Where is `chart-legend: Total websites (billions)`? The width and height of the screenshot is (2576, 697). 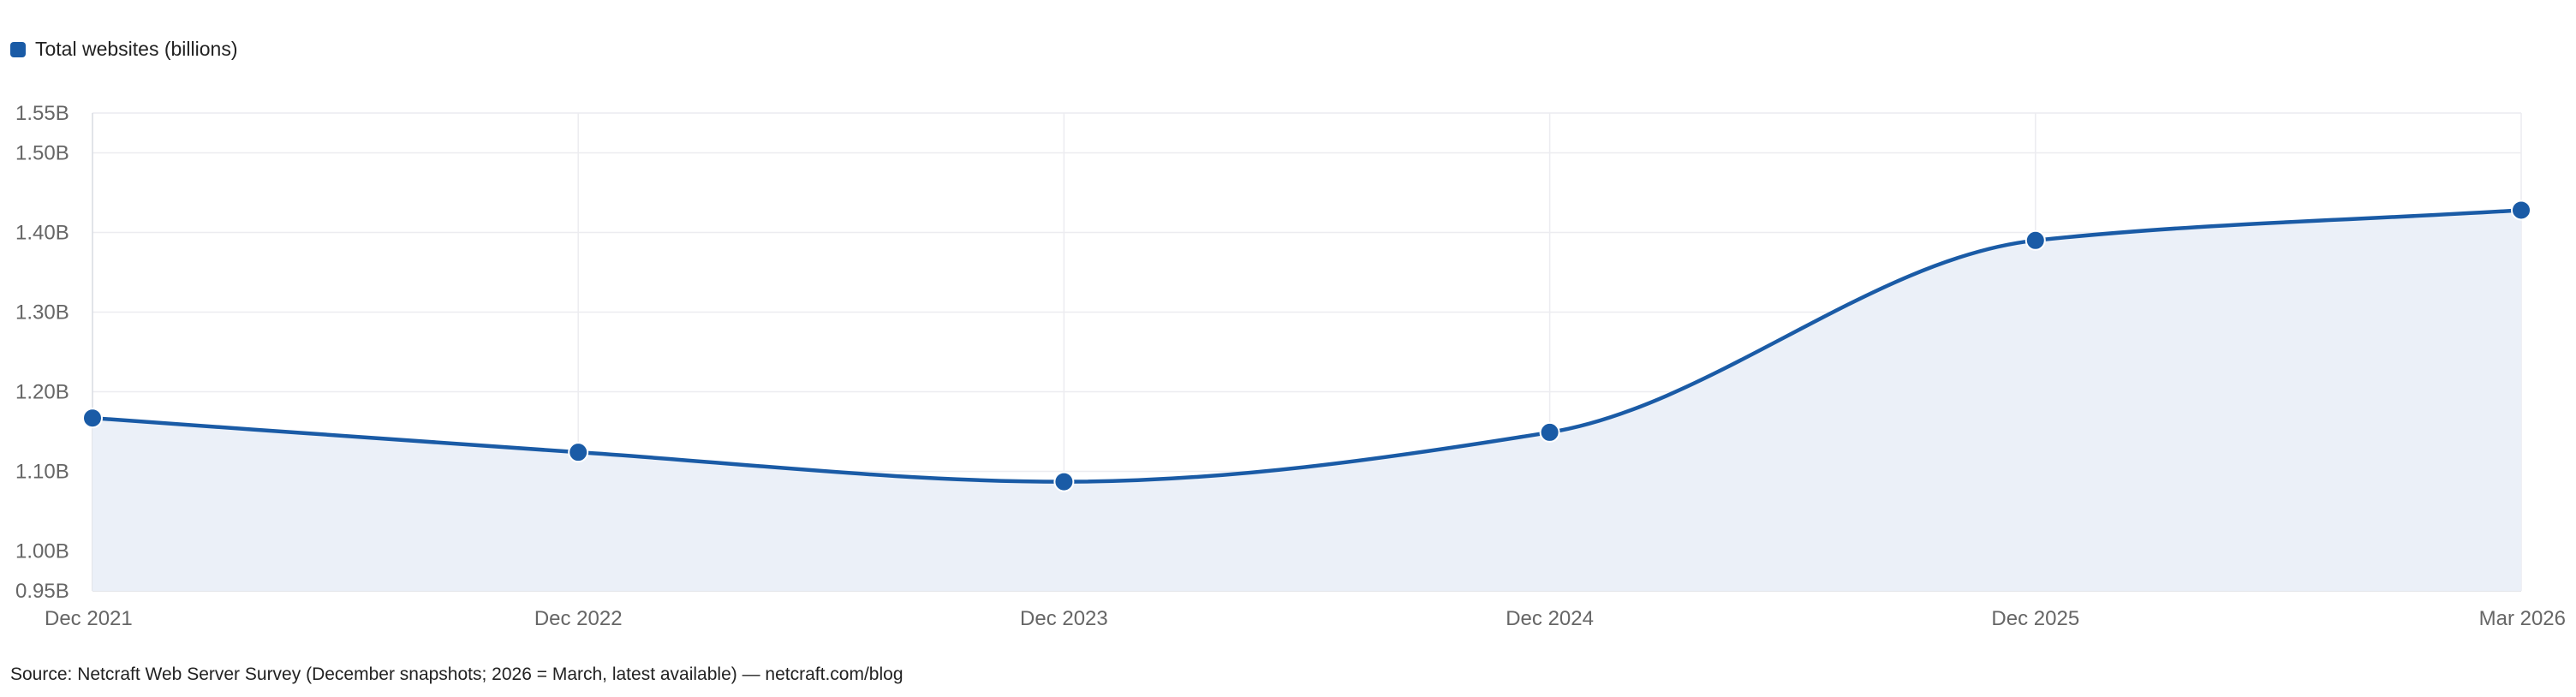 chart-legend: Total websites (billions) is located at coordinates (123, 49).